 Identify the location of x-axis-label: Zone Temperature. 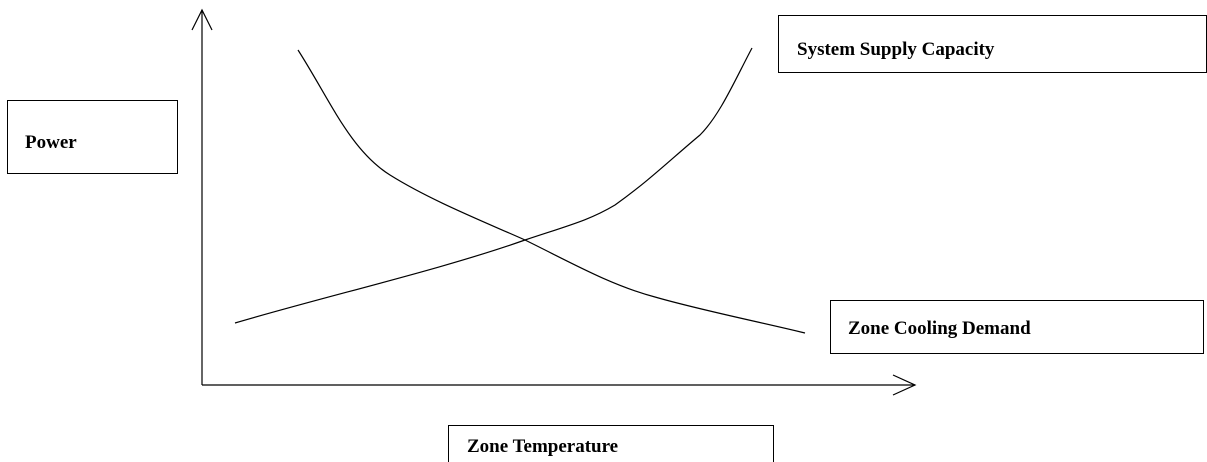
(542, 446).